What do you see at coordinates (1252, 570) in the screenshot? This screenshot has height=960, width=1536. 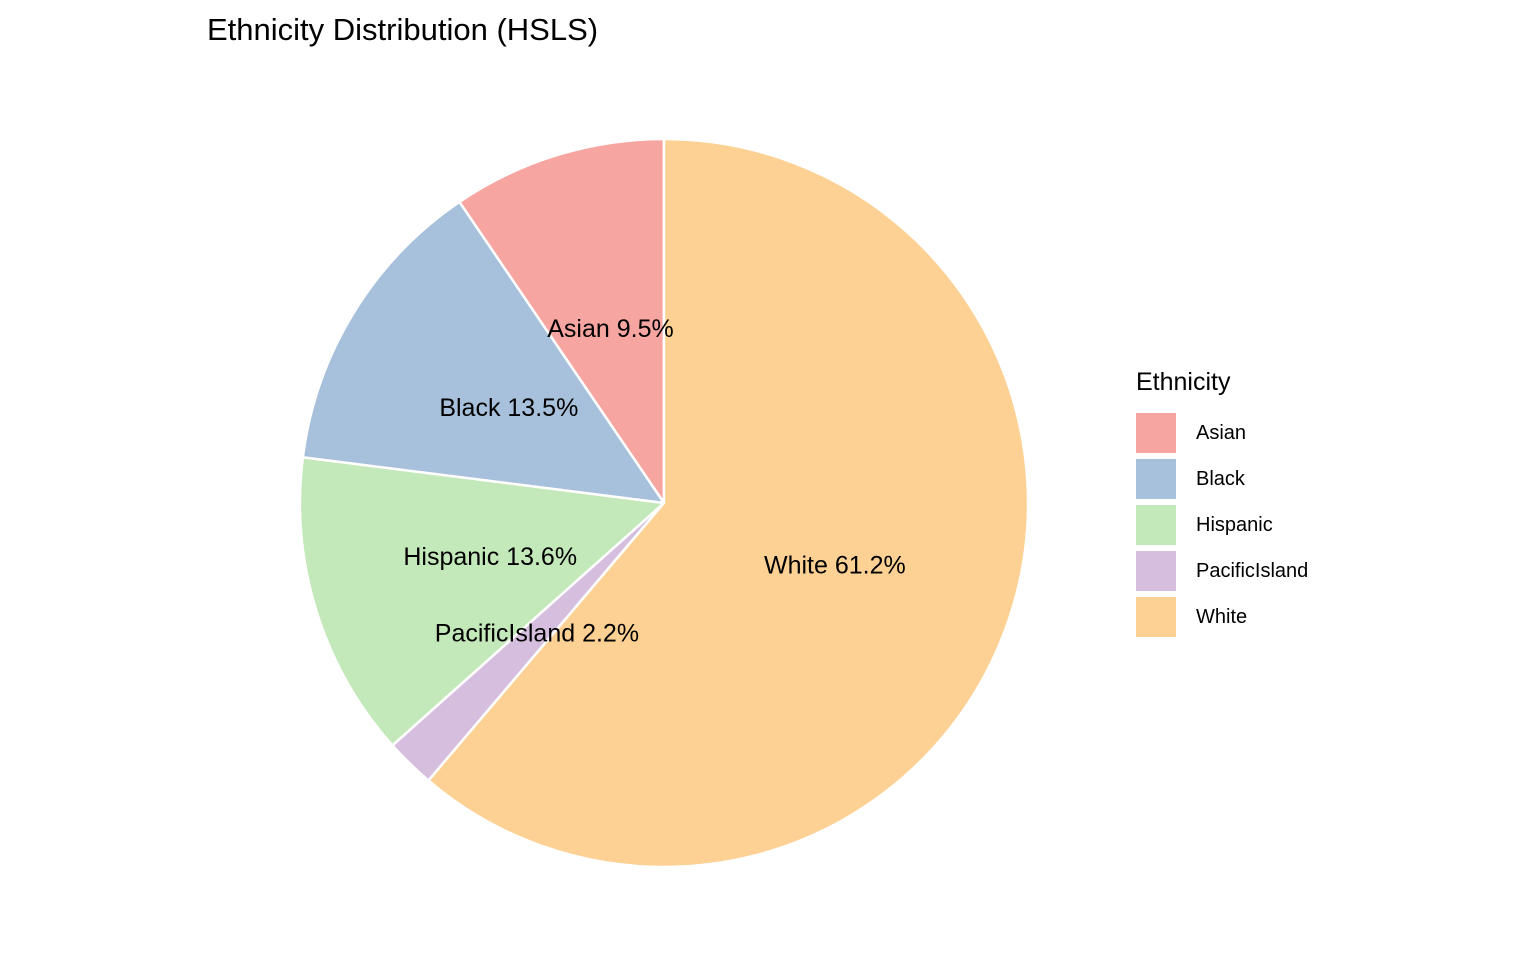 I see `legend-label-pacificisland: PacificIsland` at bounding box center [1252, 570].